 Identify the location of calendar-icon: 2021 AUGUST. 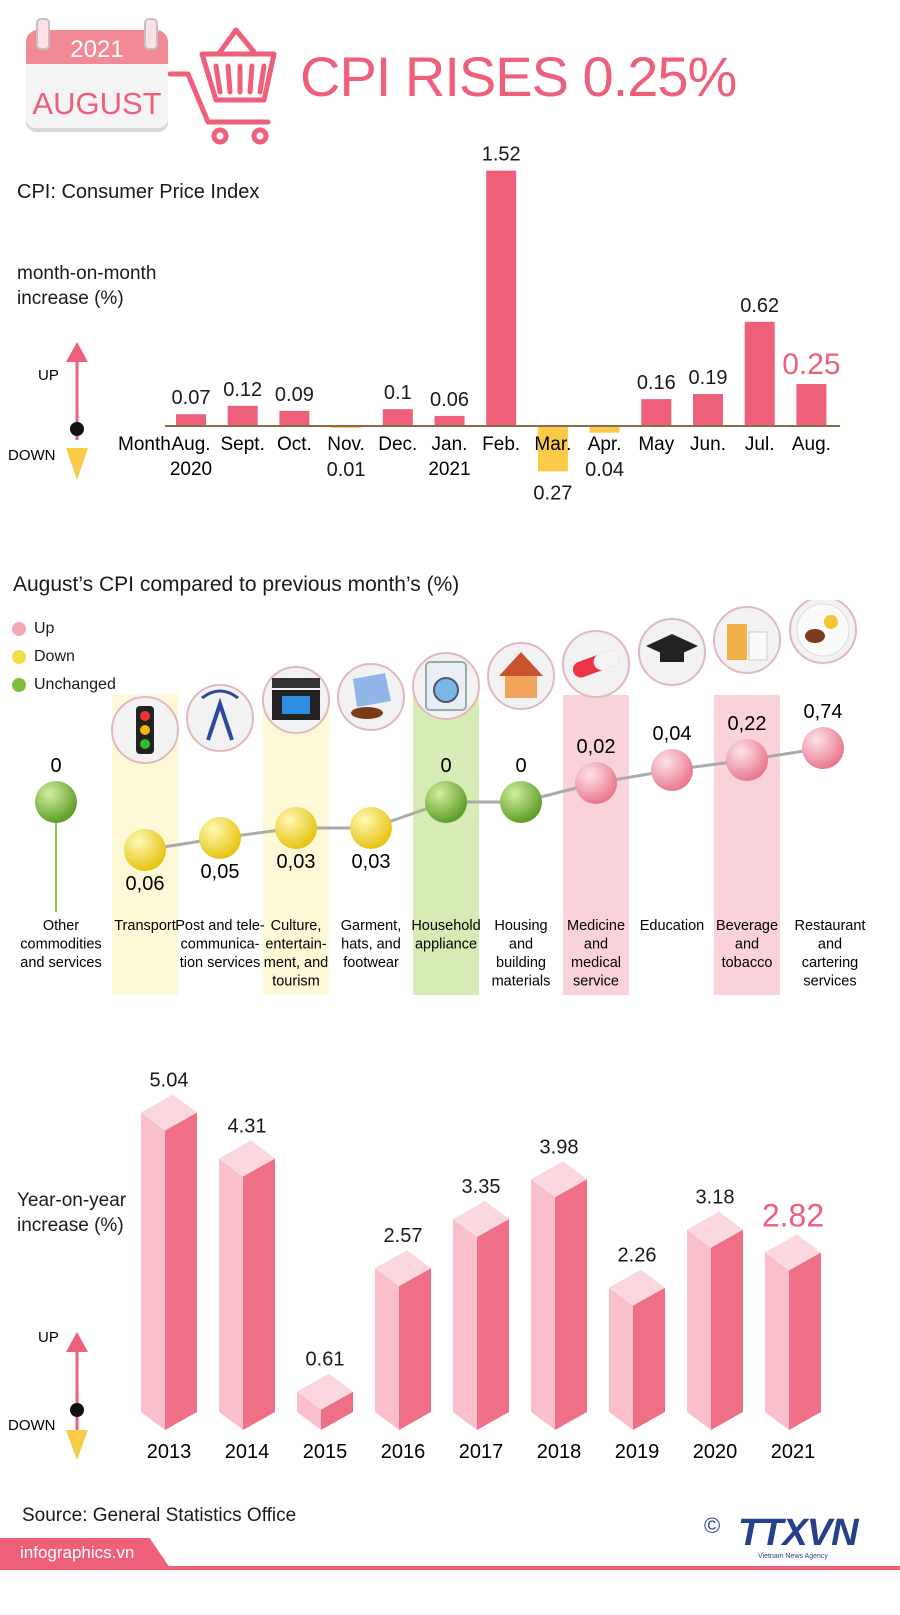
(97, 74).